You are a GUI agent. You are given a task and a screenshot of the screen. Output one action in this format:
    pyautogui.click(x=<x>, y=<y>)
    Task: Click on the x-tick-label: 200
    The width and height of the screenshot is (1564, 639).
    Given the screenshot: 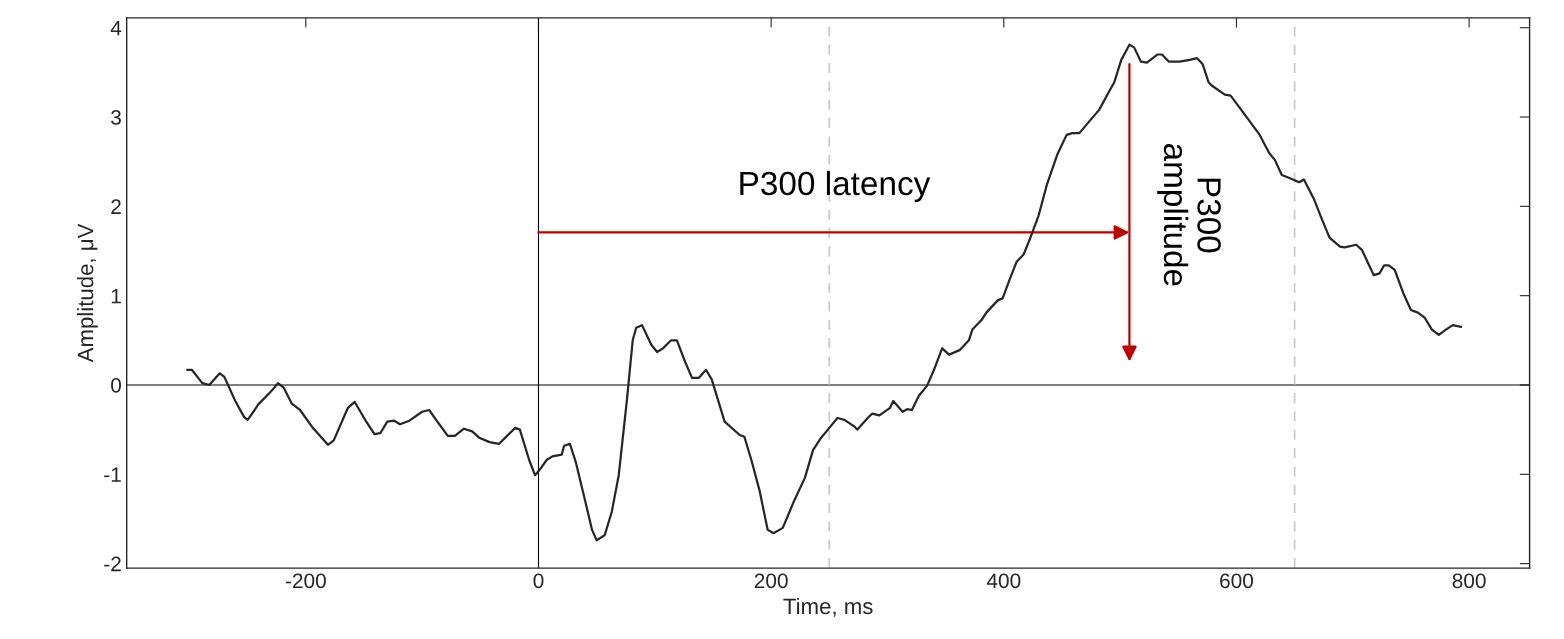 What is the action you would take?
    pyautogui.click(x=771, y=581)
    